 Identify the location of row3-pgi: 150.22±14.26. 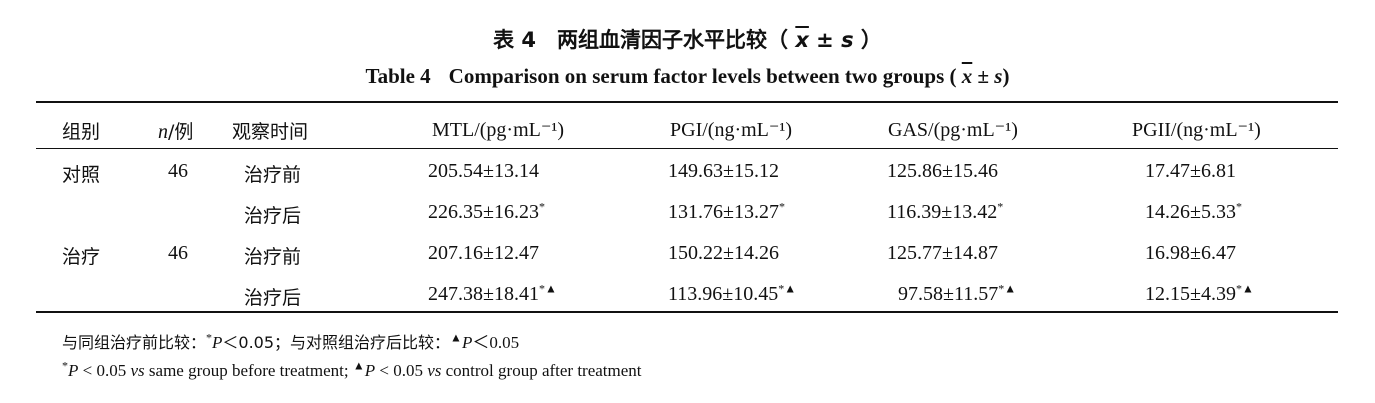
(723, 253).